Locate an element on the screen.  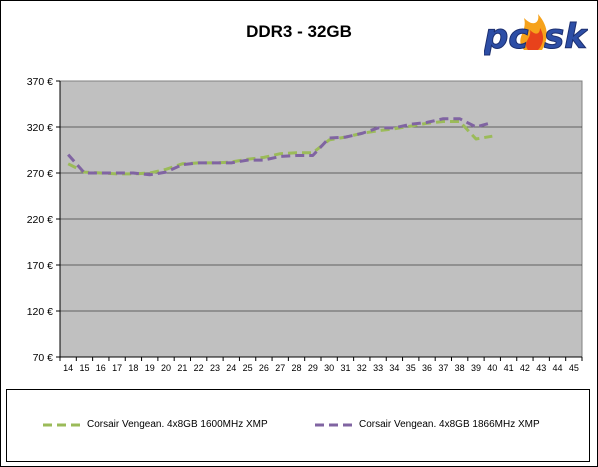
x-tick-label: 30 is located at coordinates (329, 368).